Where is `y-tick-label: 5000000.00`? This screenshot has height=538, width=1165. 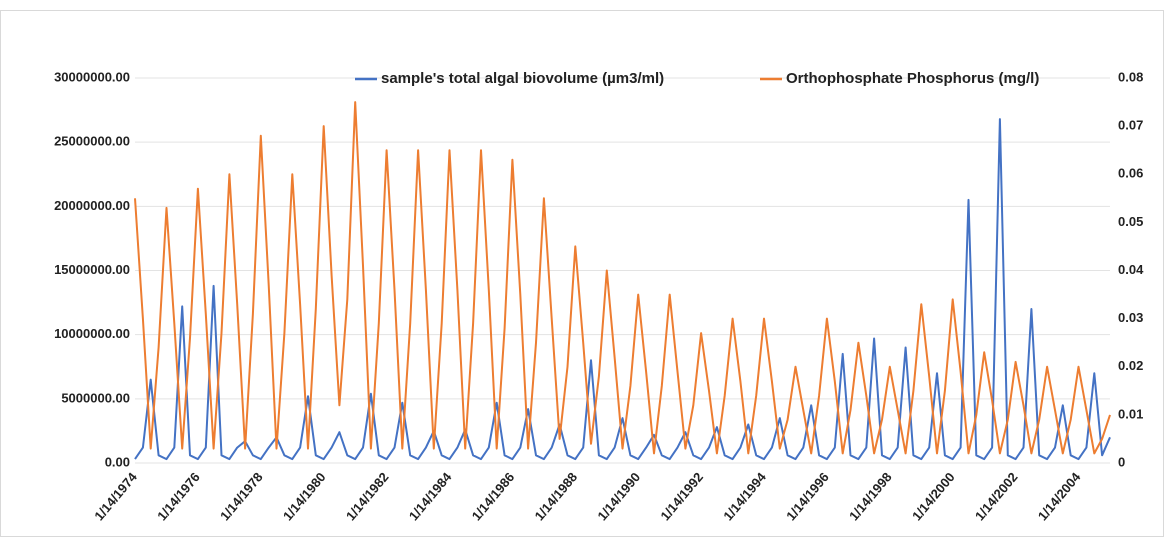
y-tick-label: 5000000.00 is located at coordinates (95, 397).